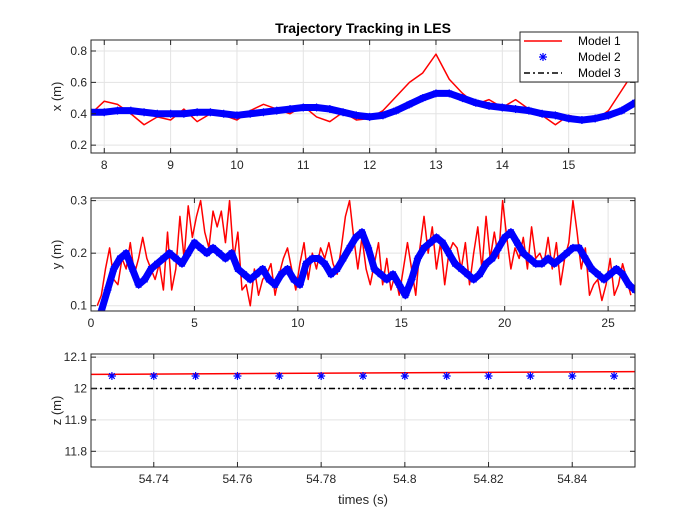 Image resolution: width=700 pixels, height=525 pixels. Describe the element at coordinates (78, 306) in the screenshot. I see `y-tick-label: 0.1` at that location.